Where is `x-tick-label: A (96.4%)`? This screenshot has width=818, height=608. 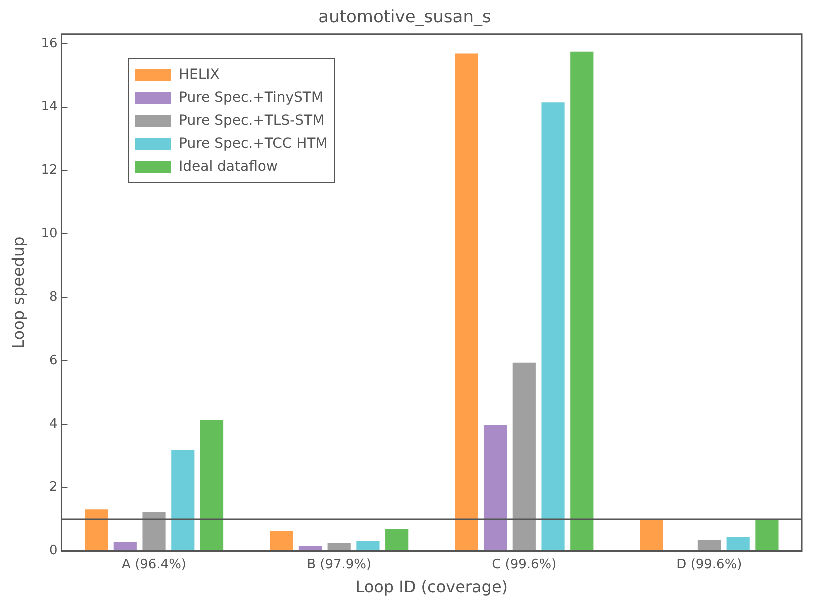
x-tick-label: A (96.4%) is located at coordinates (154, 564).